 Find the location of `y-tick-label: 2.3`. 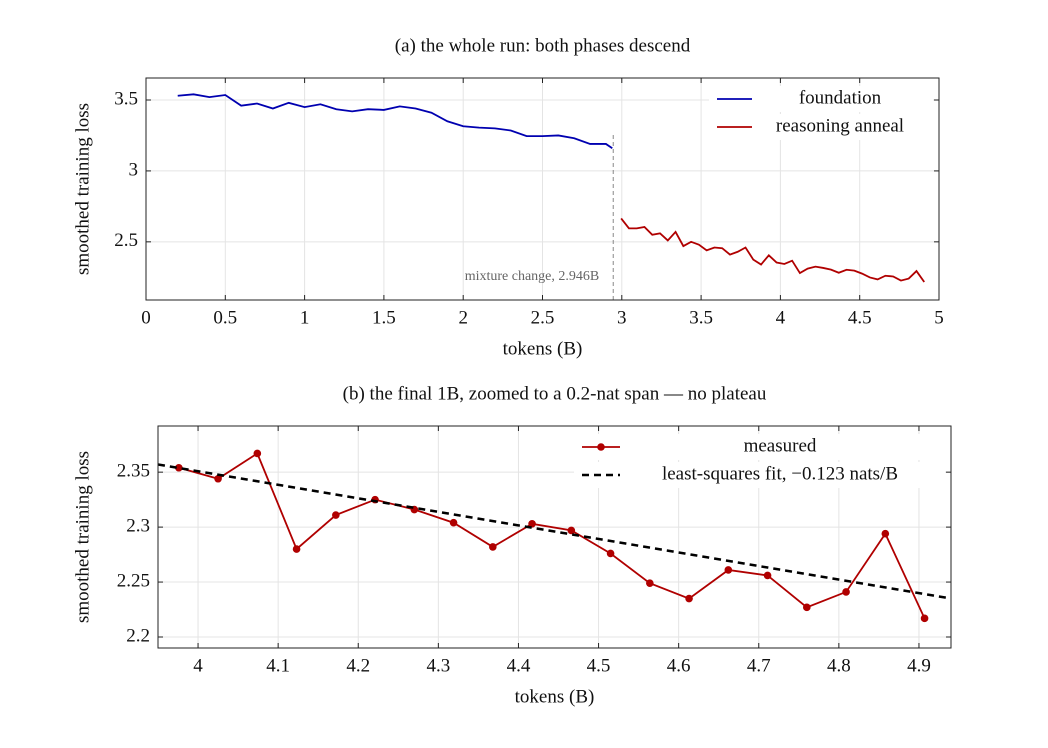

y-tick-label: 2.3 is located at coordinates (138, 525).